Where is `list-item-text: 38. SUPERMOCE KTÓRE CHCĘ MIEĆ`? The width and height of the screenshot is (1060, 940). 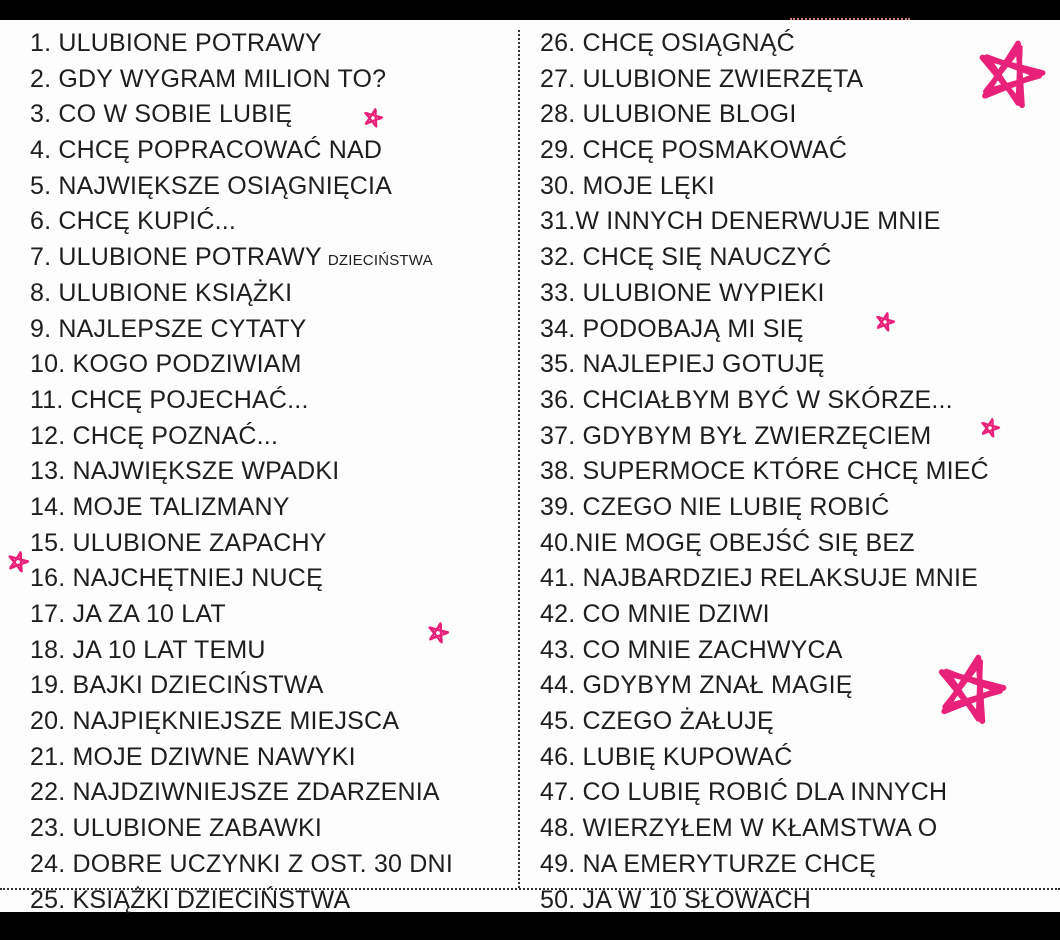 list-item-text: 38. SUPERMOCE KTÓRE CHCĘ MIEĆ is located at coordinates (764, 471).